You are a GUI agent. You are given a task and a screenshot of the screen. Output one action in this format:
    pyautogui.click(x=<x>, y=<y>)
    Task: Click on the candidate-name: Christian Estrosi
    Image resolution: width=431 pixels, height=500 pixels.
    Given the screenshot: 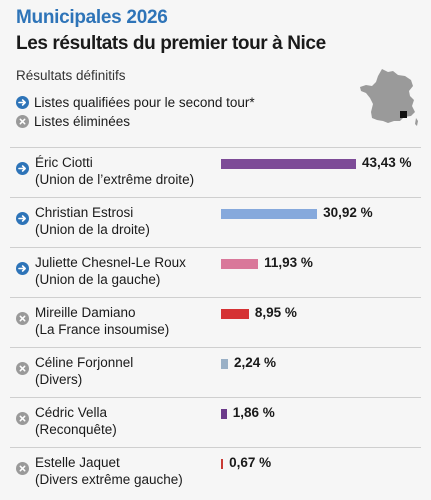 What is the action you would take?
    pyautogui.click(x=84, y=212)
    